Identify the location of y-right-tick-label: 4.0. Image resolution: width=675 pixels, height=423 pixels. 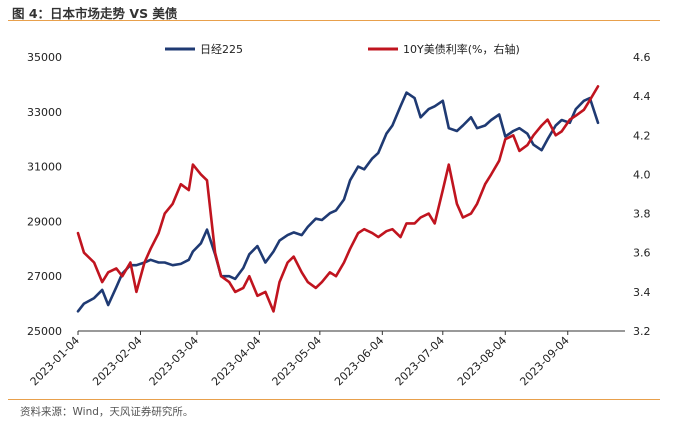
(642, 174).